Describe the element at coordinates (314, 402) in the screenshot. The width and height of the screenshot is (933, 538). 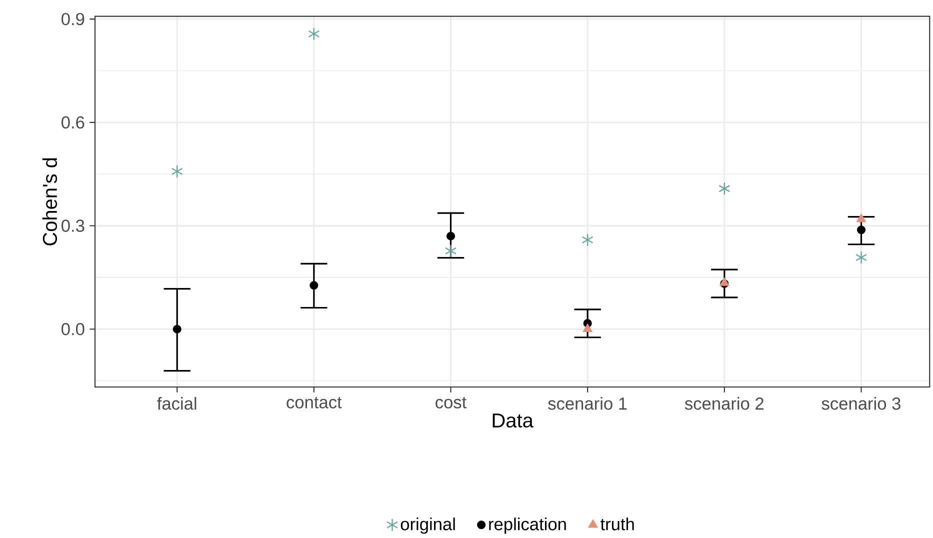
I see `x-tick-label: contact` at that location.